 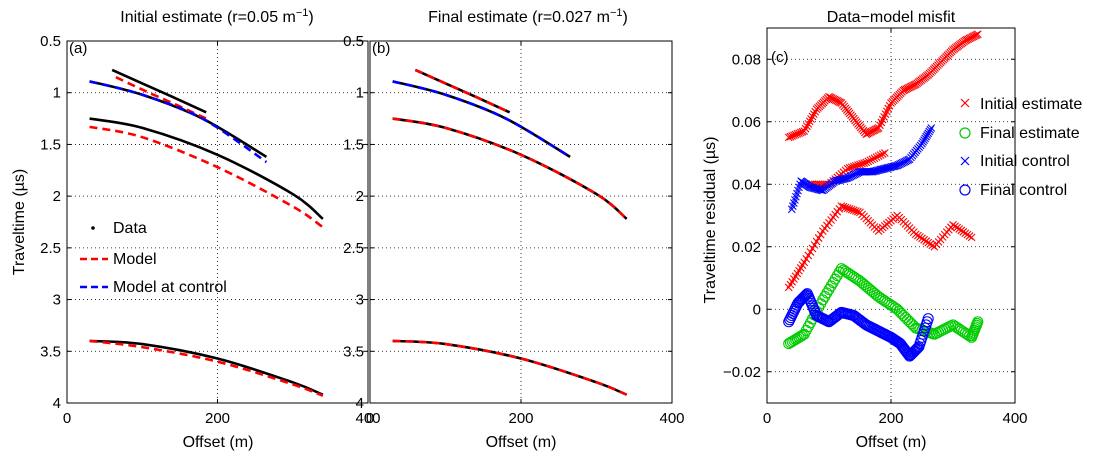 I want to click on marker-circle-final-control, so click(x=804, y=297).